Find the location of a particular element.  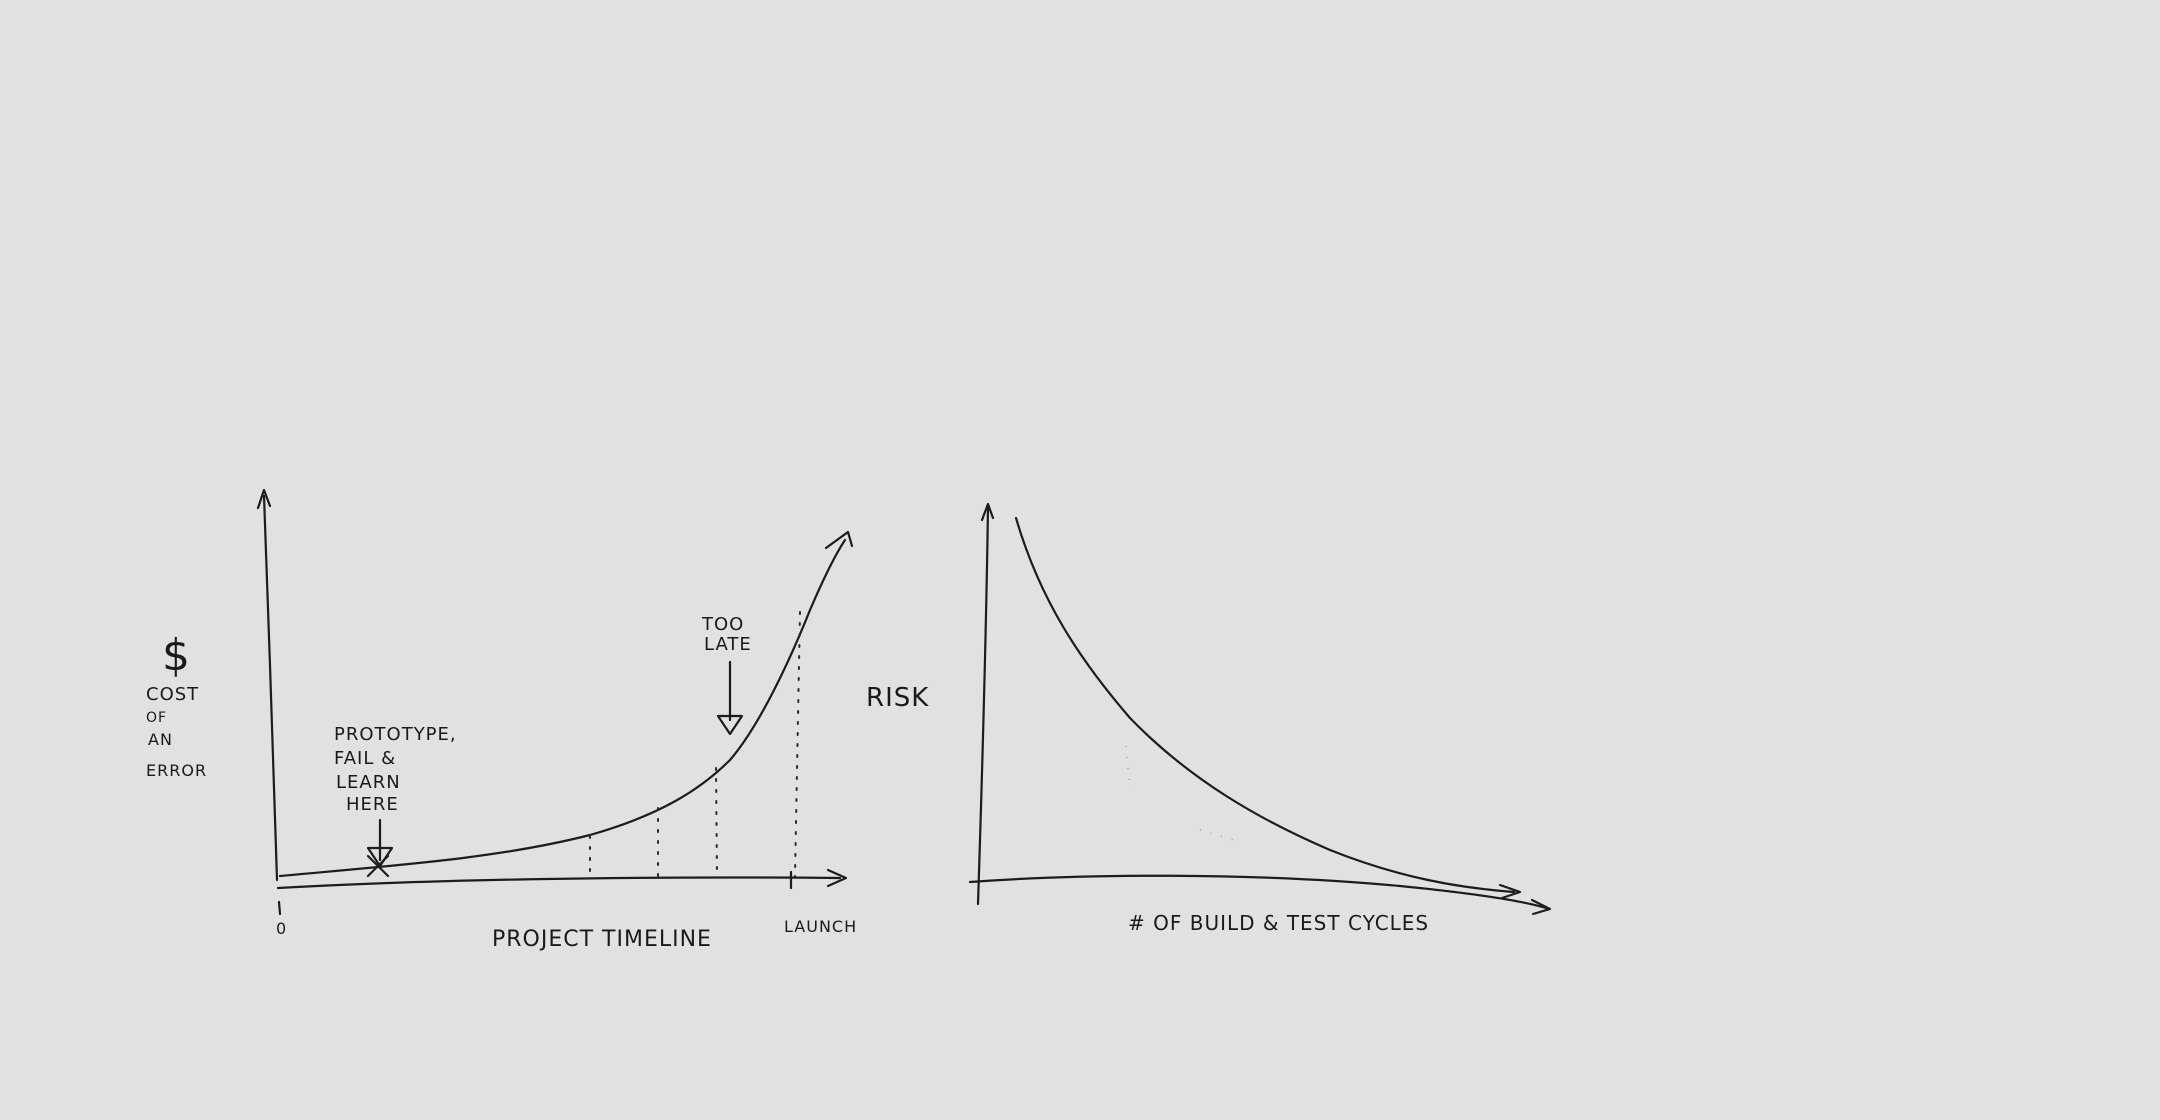

right-x-axis is located at coordinates (1258, 892).